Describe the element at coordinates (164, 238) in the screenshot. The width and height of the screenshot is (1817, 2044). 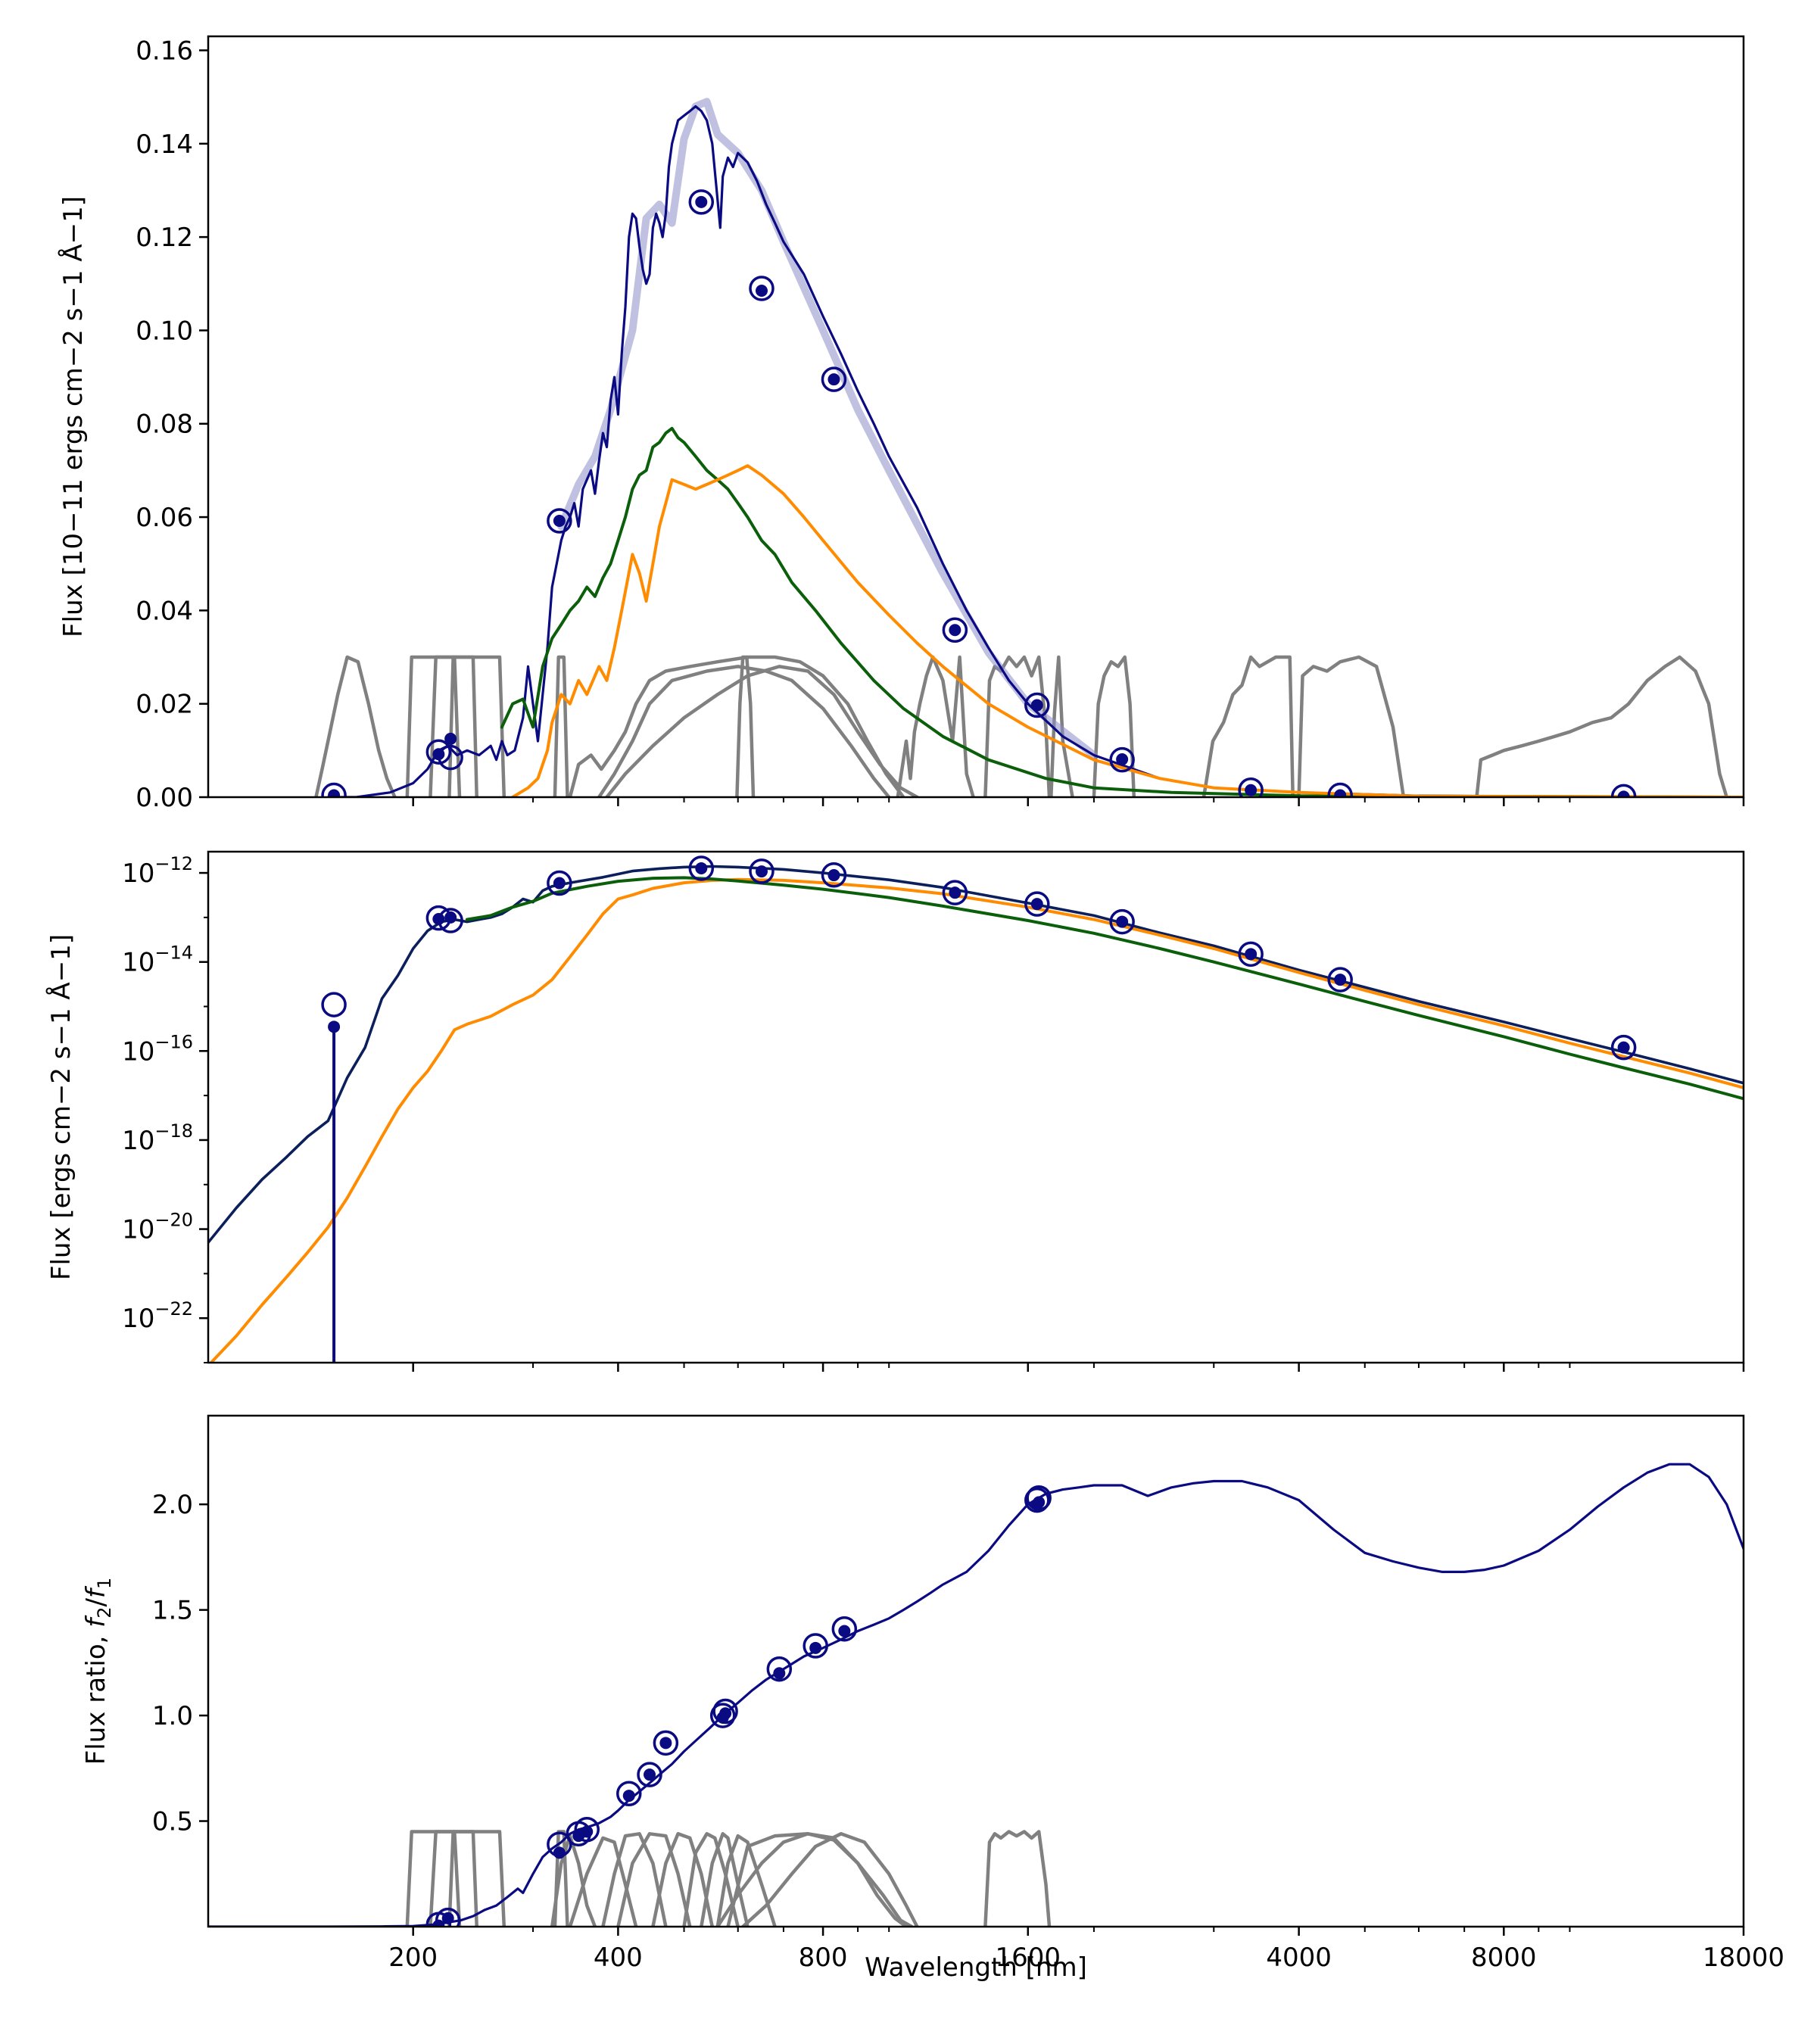
I see `sed-linear-y-tick-label-6: 0.12` at that location.